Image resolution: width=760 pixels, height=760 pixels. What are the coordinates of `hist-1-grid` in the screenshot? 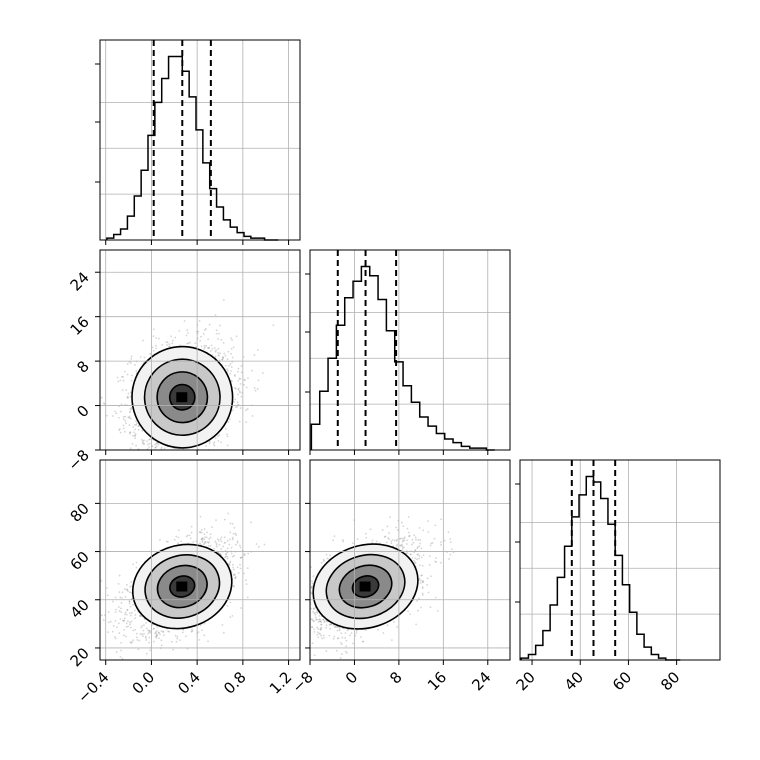 It's located at (409, 350).